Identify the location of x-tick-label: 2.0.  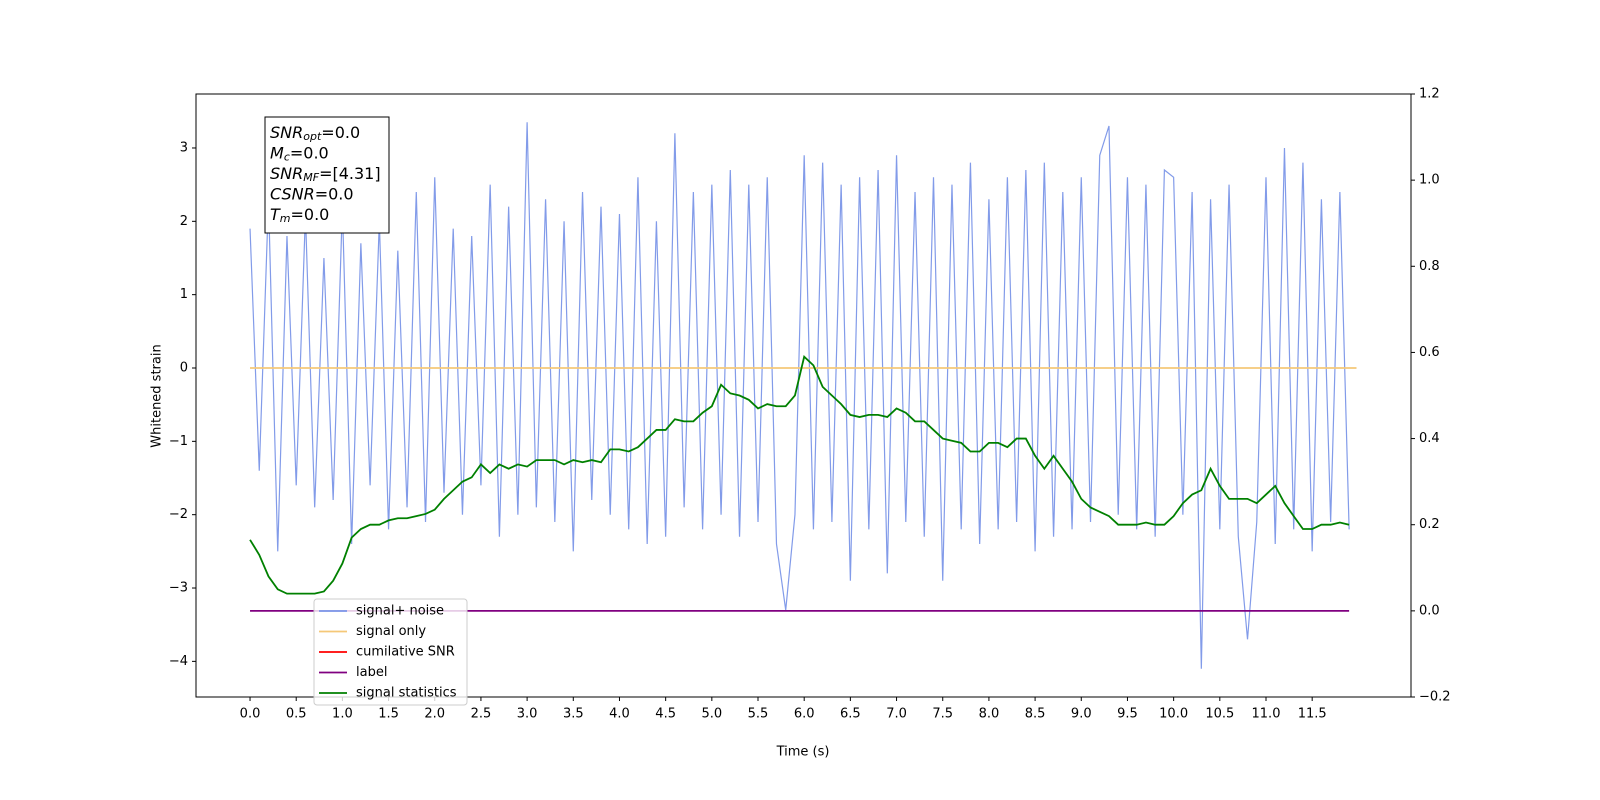
(434, 714).